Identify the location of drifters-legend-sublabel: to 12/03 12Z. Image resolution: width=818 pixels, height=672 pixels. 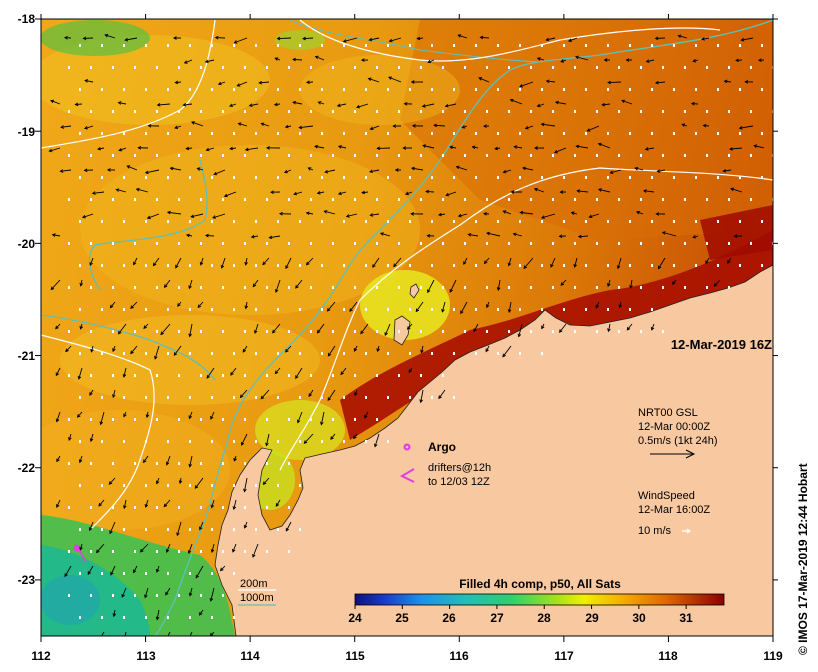
(459, 482).